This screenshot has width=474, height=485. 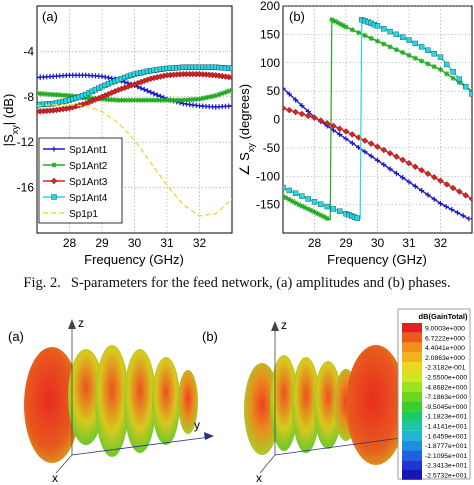 I want to click on amplitude-legend: Sp1Ant1 Sp1Ant2 Sp1Ant3 Sp1Ant4 Sp1p1, so click(x=80, y=180).